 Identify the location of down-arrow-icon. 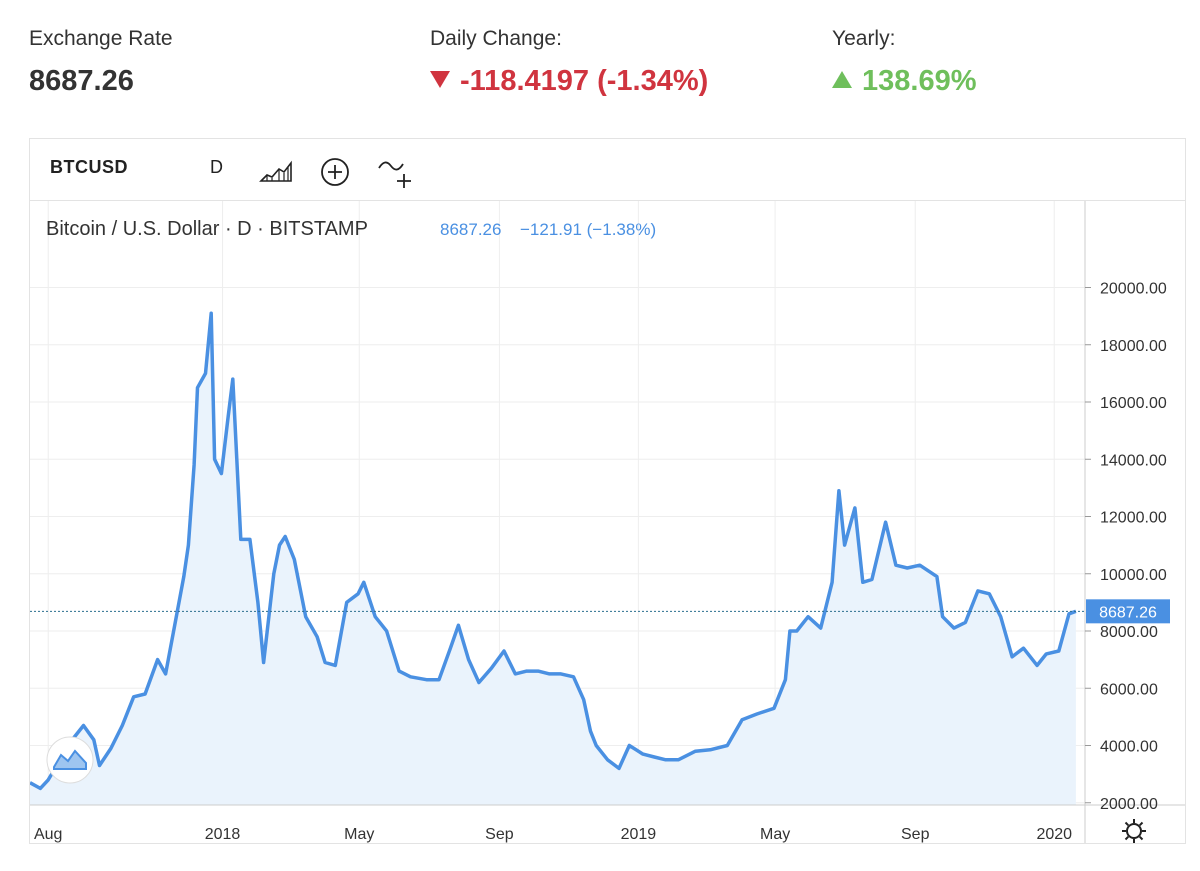
(440, 79).